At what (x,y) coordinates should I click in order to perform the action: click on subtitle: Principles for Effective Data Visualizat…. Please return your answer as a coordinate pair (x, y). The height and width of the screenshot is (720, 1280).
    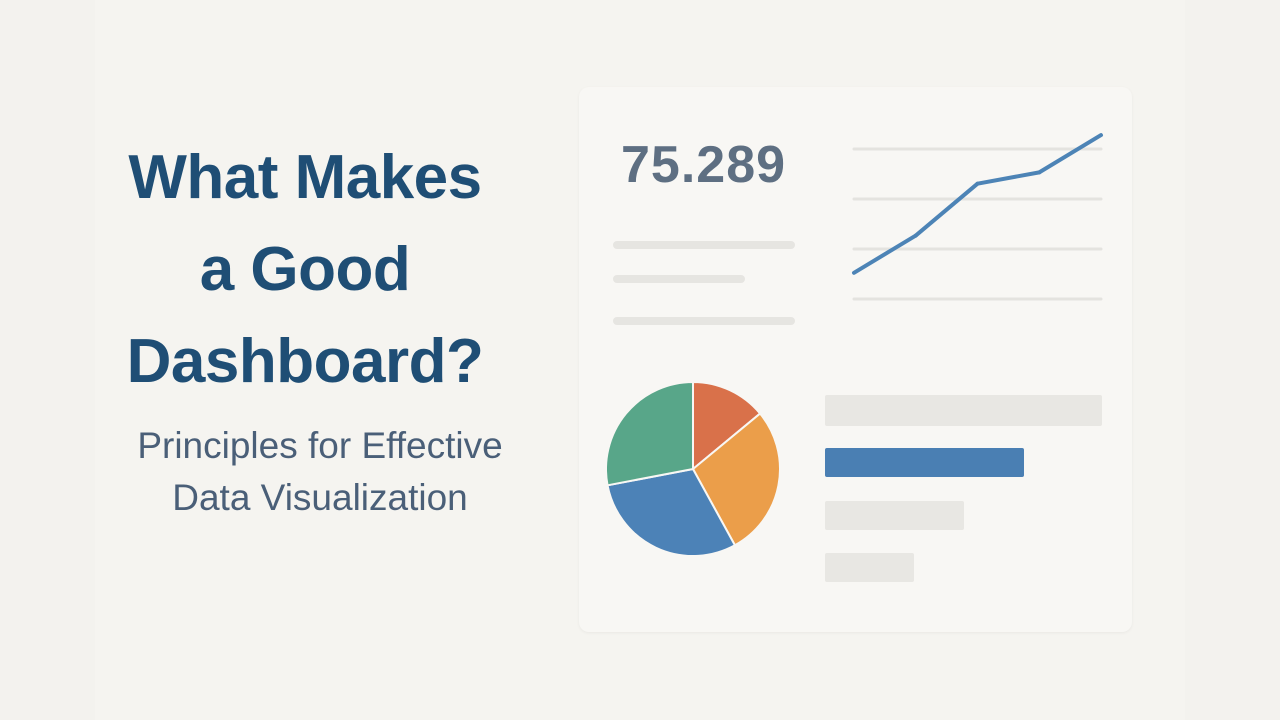
    Looking at the image, I should click on (320, 472).